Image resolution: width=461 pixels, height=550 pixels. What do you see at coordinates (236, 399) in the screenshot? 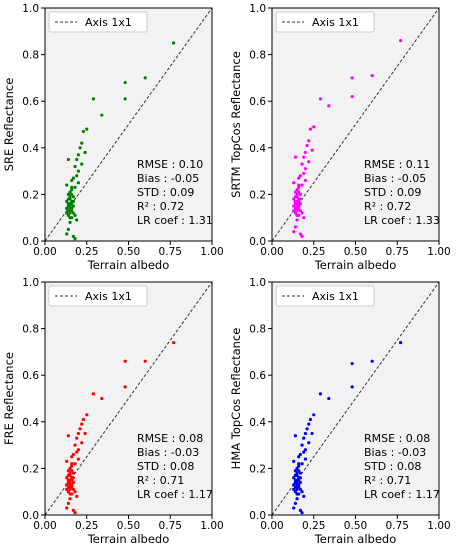
I see `y-axis-label: HMA TopCos Reflectance` at bounding box center [236, 399].